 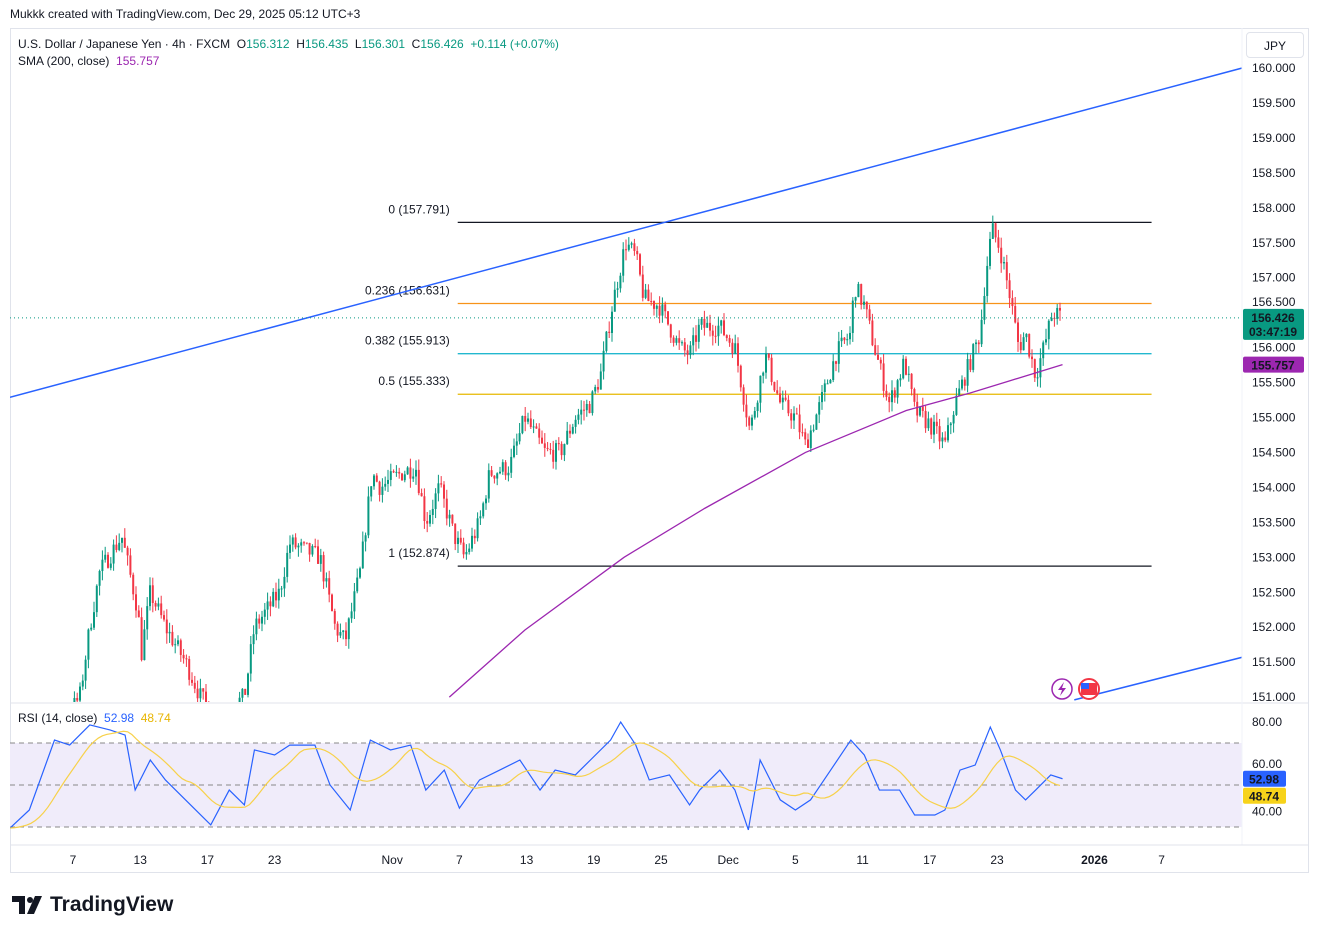 I want to click on time-axis-label: 17, so click(x=208, y=860).